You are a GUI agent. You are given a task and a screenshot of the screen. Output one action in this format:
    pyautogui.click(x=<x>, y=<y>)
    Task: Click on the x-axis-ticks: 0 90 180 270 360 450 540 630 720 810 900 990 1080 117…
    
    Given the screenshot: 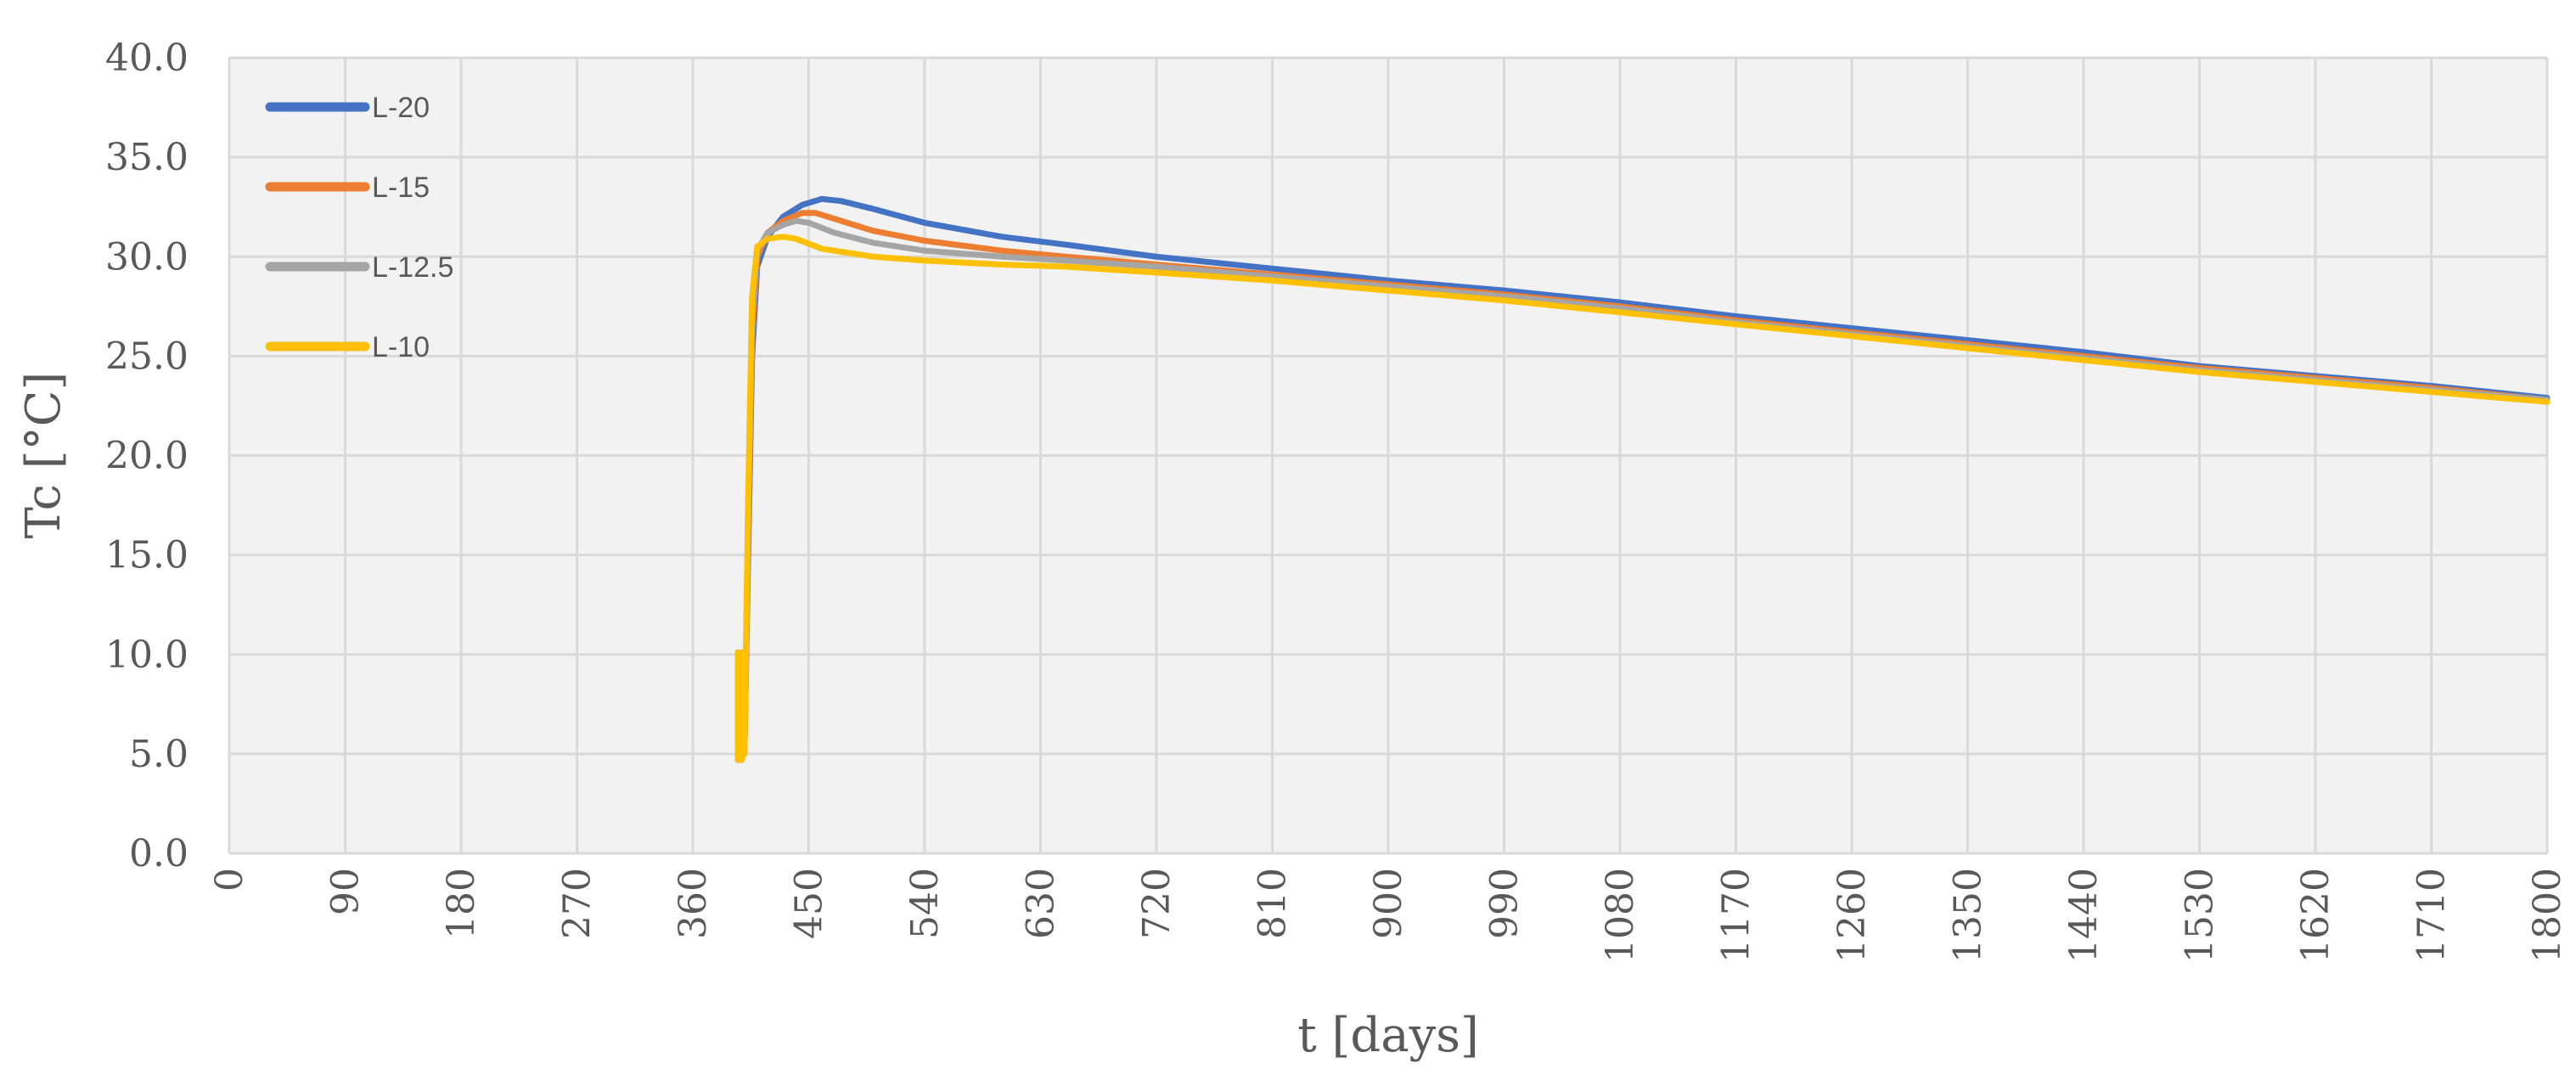 What is the action you would take?
    pyautogui.click(x=1388, y=916)
    